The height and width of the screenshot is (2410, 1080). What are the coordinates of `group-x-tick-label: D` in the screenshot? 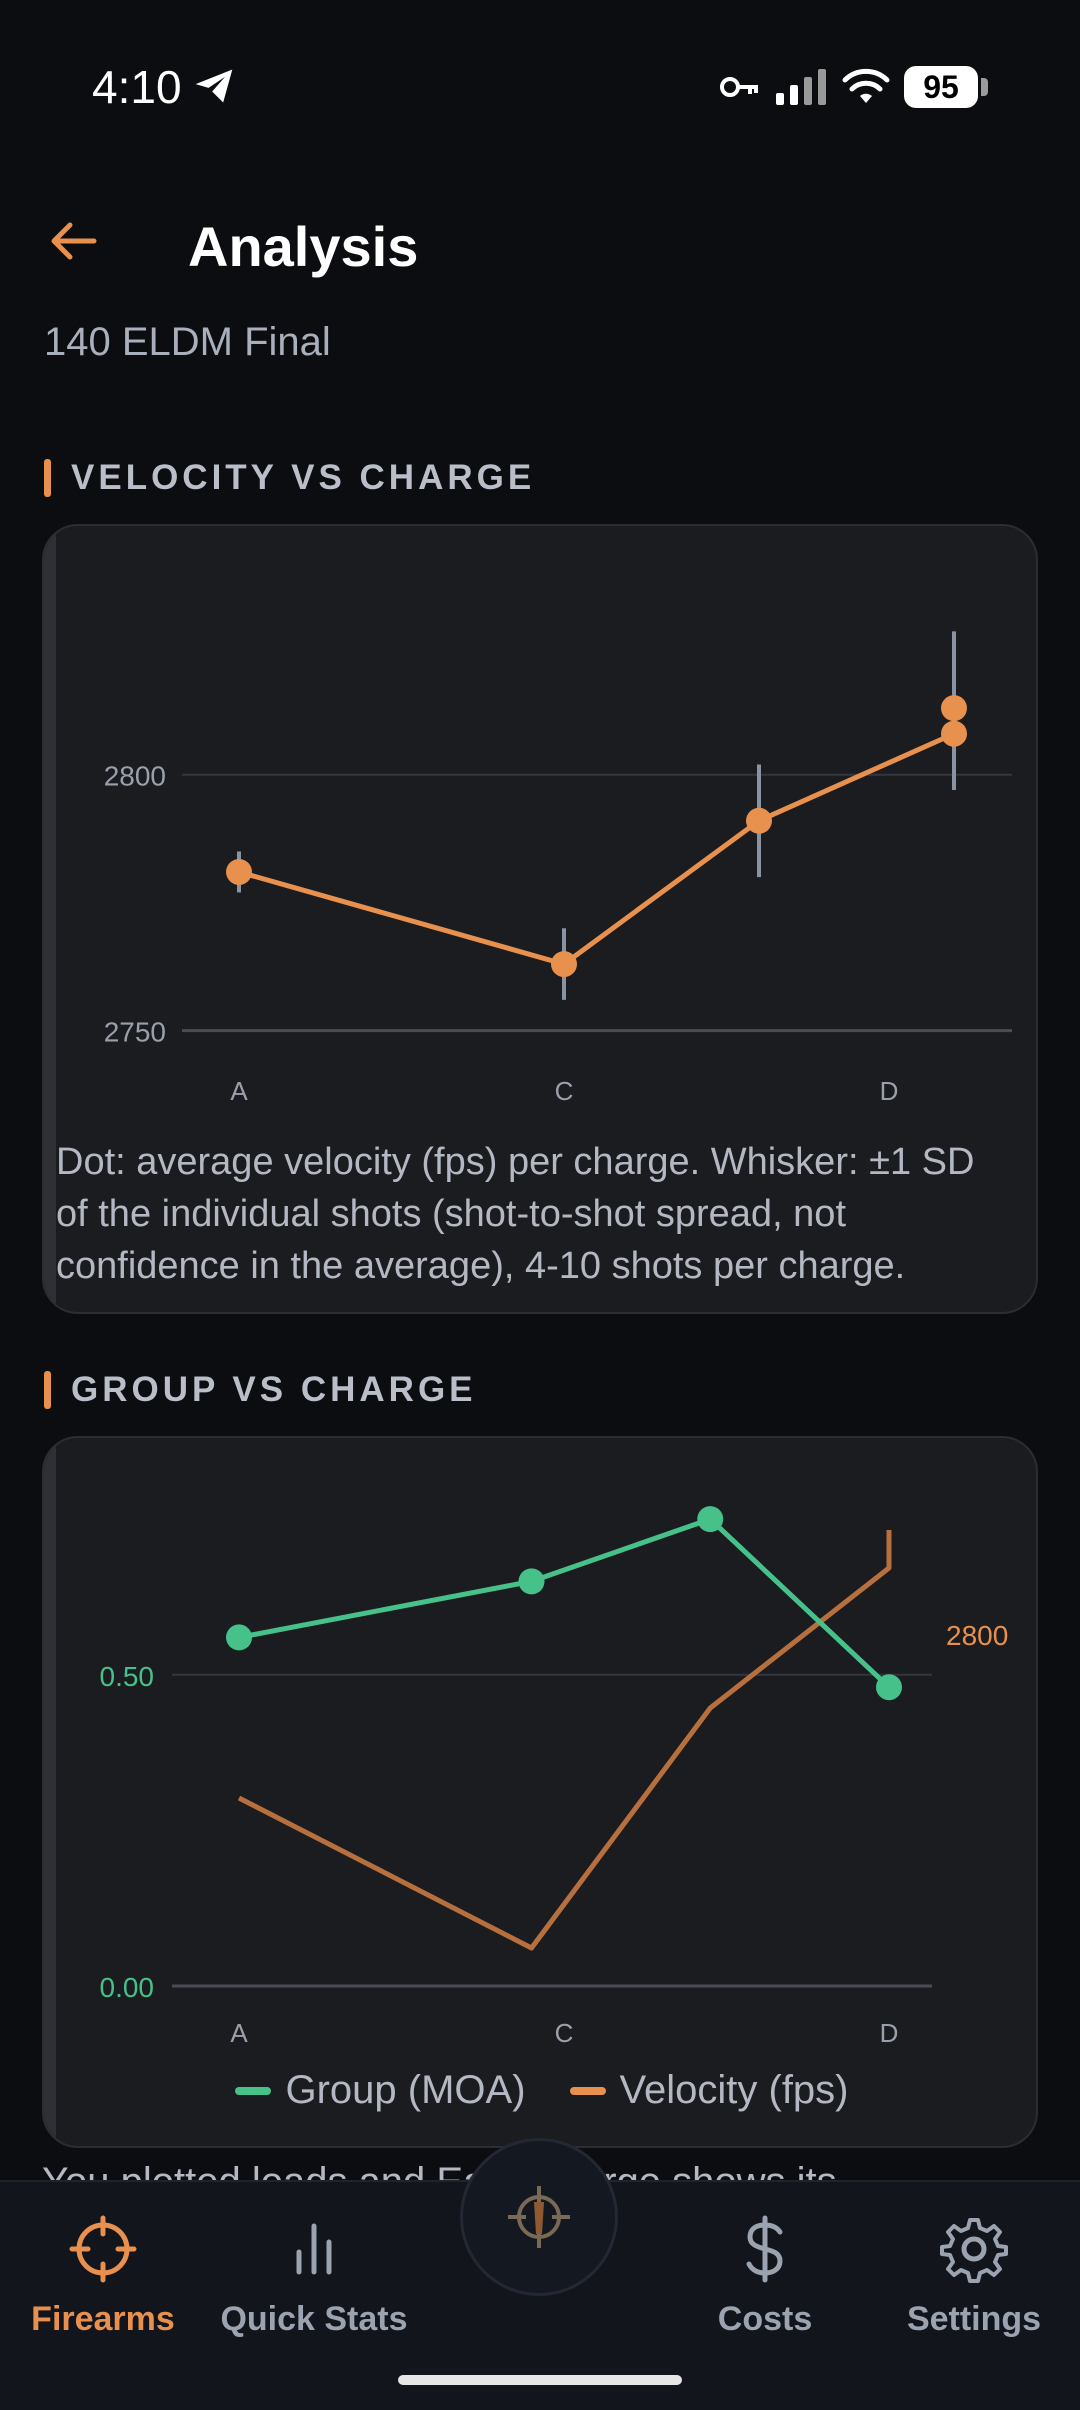 It's located at (889, 2033).